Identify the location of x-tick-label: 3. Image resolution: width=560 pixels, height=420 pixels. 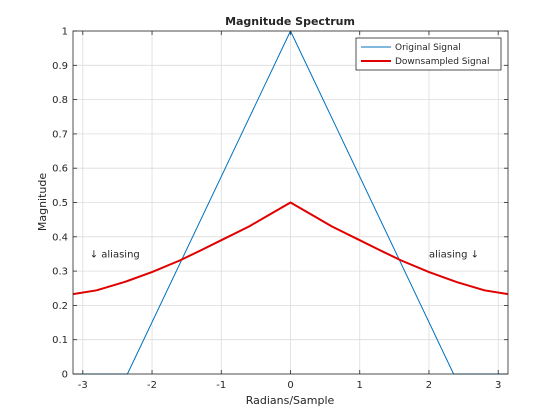
(498, 385).